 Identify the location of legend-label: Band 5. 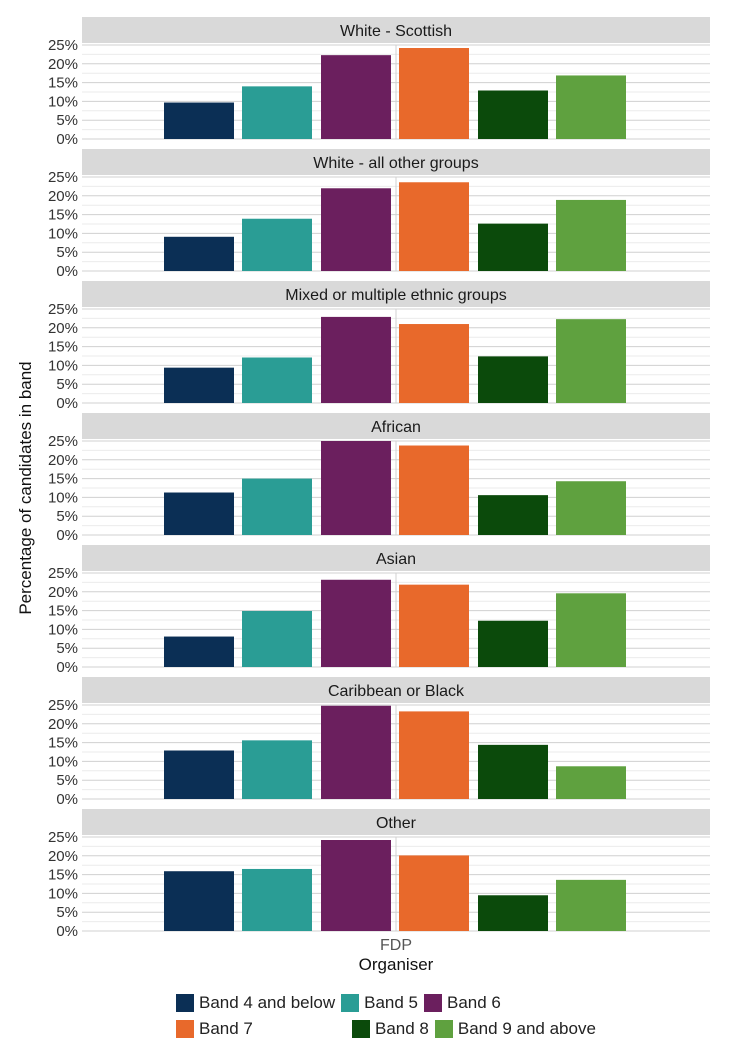
(391, 1002).